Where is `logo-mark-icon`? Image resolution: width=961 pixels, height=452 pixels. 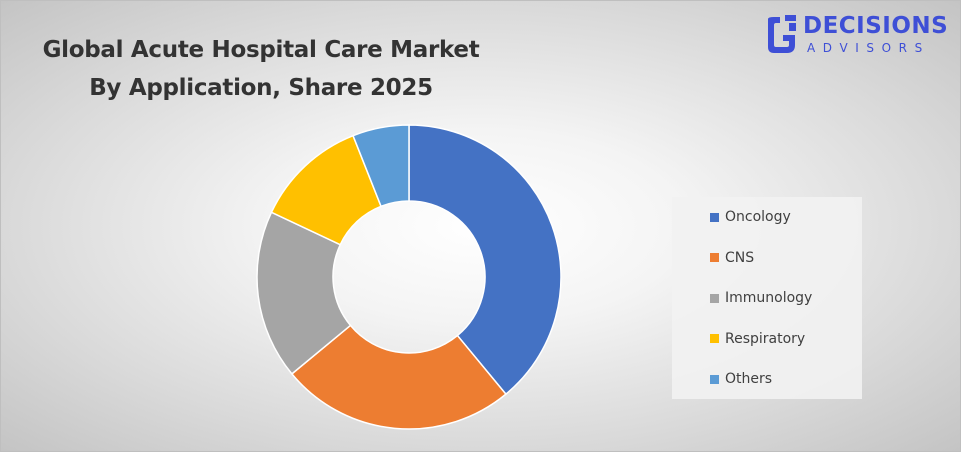 logo-mark-icon is located at coordinates (782, 34).